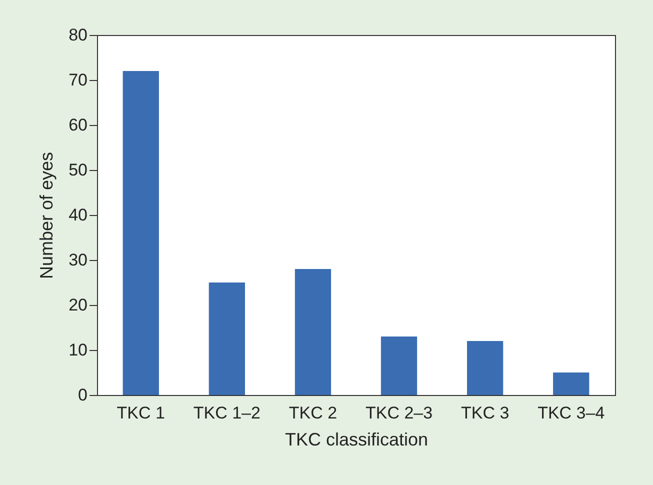 The height and width of the screenshot is (485, 653). I want to click on y-tick-label: 30, so click(78, 260).